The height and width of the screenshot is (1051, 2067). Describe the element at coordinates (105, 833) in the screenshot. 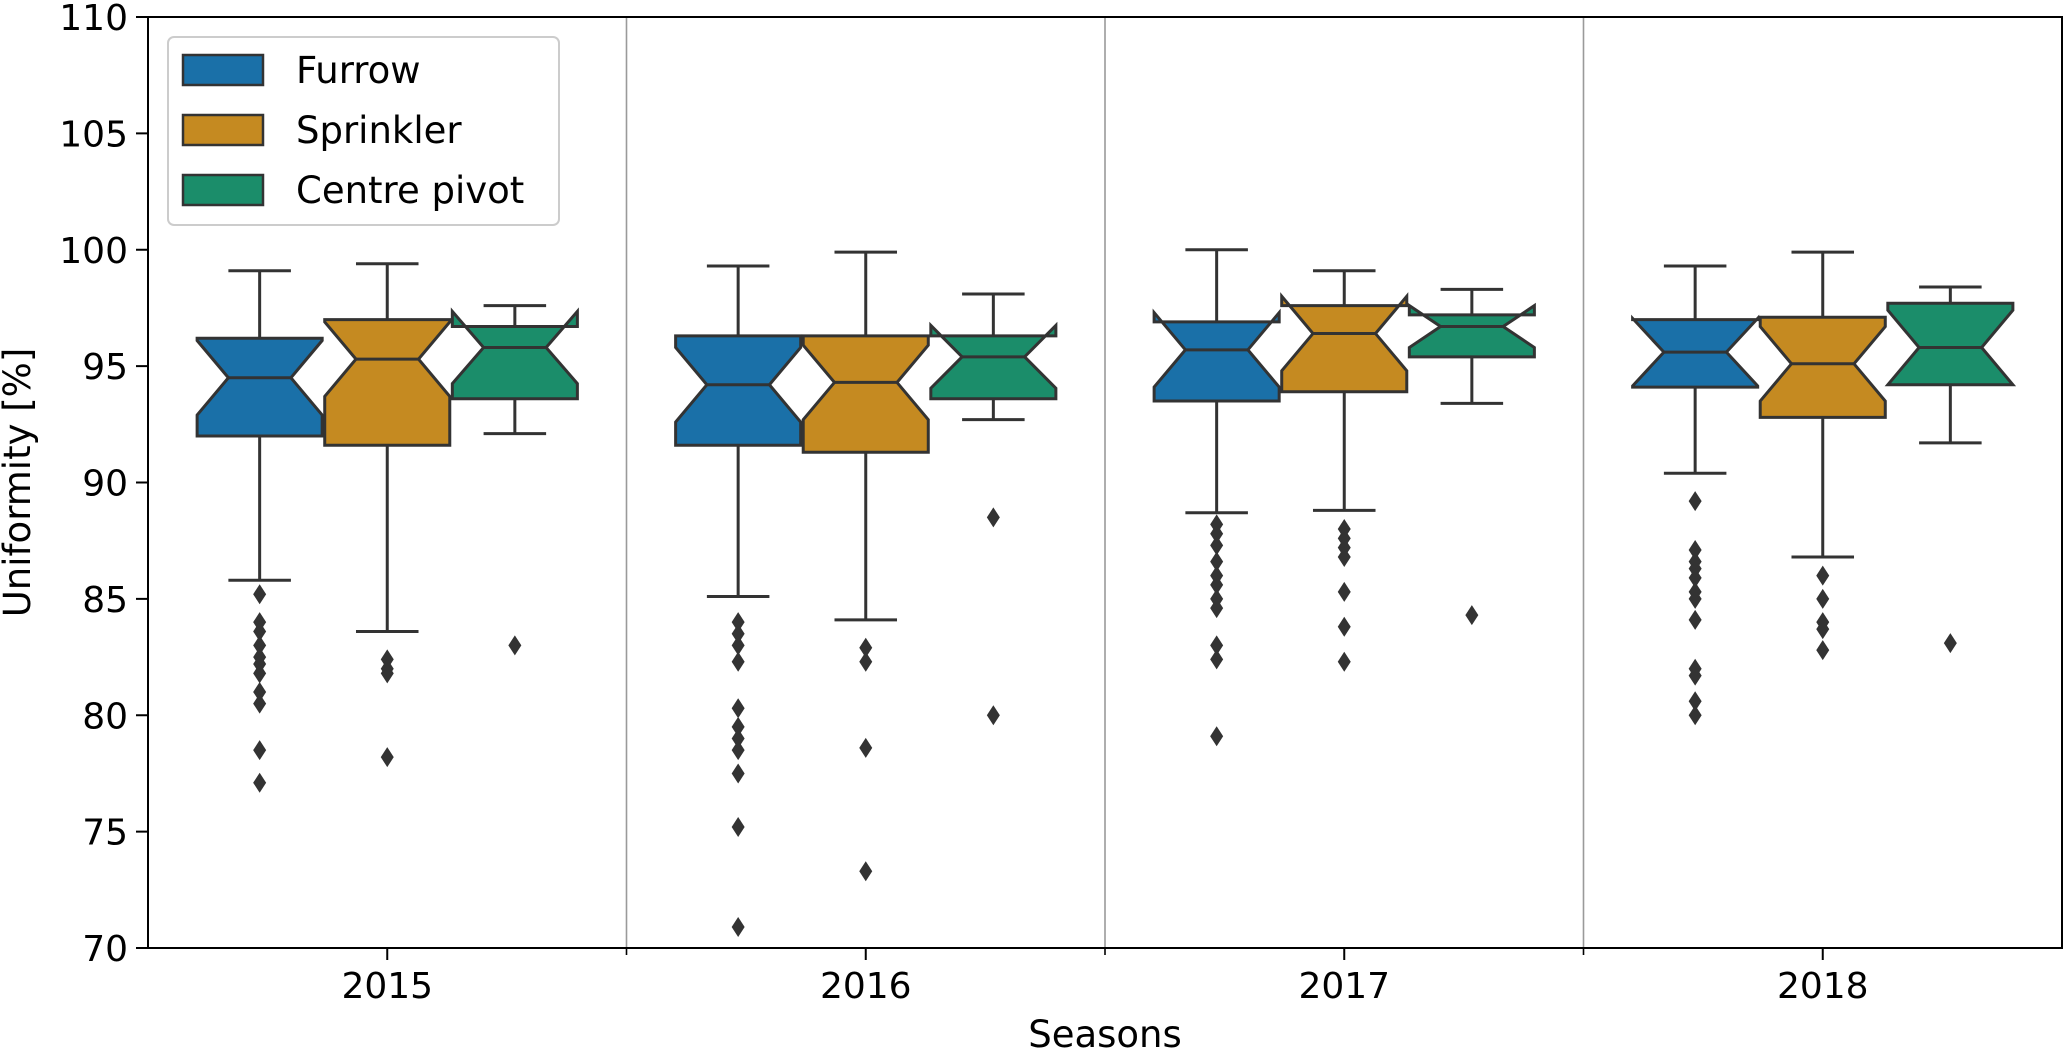

I see `y-tick-label: 75` at that location.